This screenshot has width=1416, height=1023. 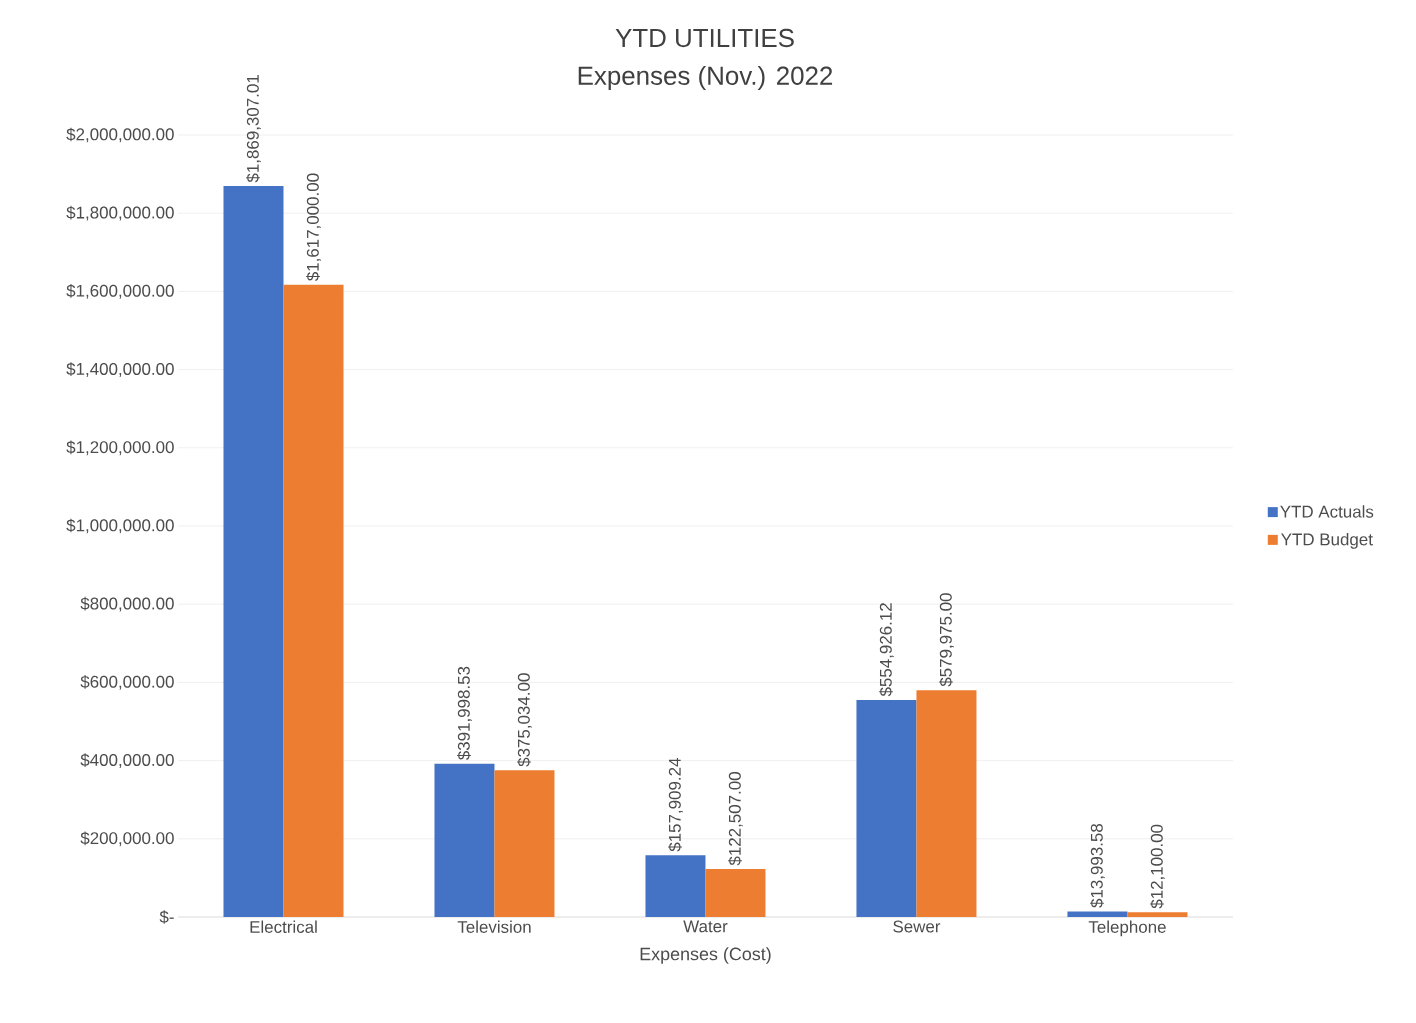 I want to click on x-tick-label: Telephone, so click(x=1127, y=928).